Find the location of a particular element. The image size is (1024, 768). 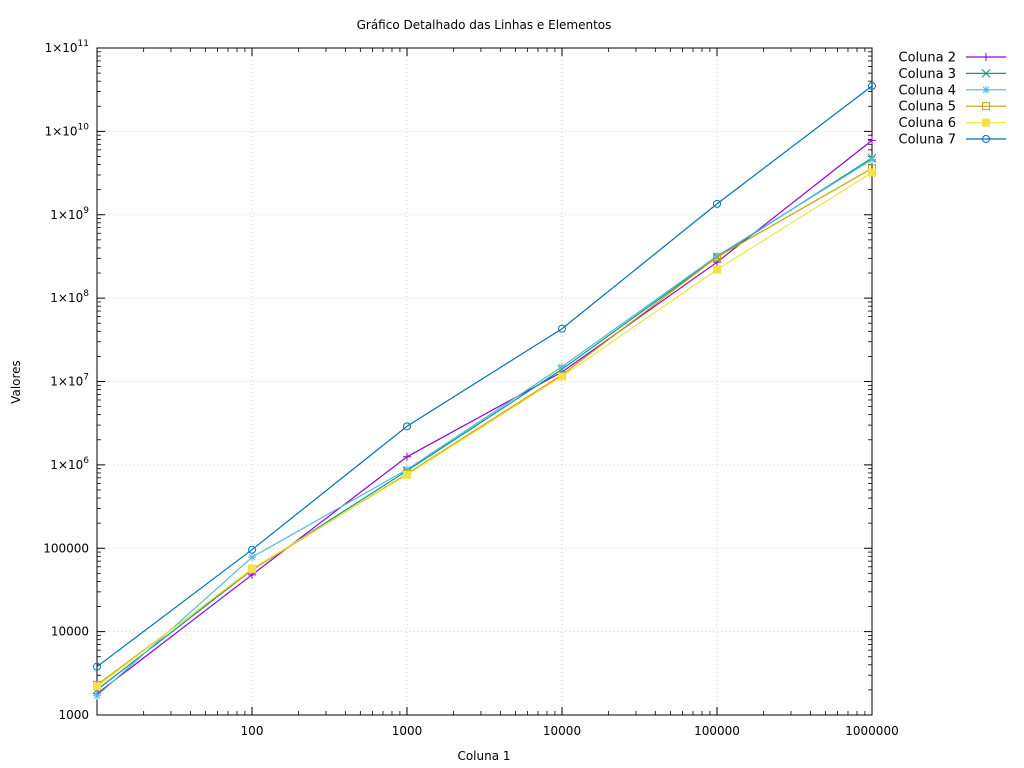

legend-label: Coluna 7 is located at coordinates (928, 140).